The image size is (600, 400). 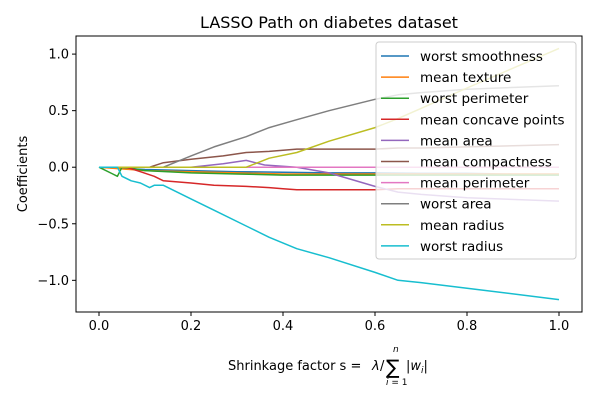 What do you see at coordinates (53, 281) in the screenshot?
I see `y-tick-label: −1.0` at bounding box center [53, 281].